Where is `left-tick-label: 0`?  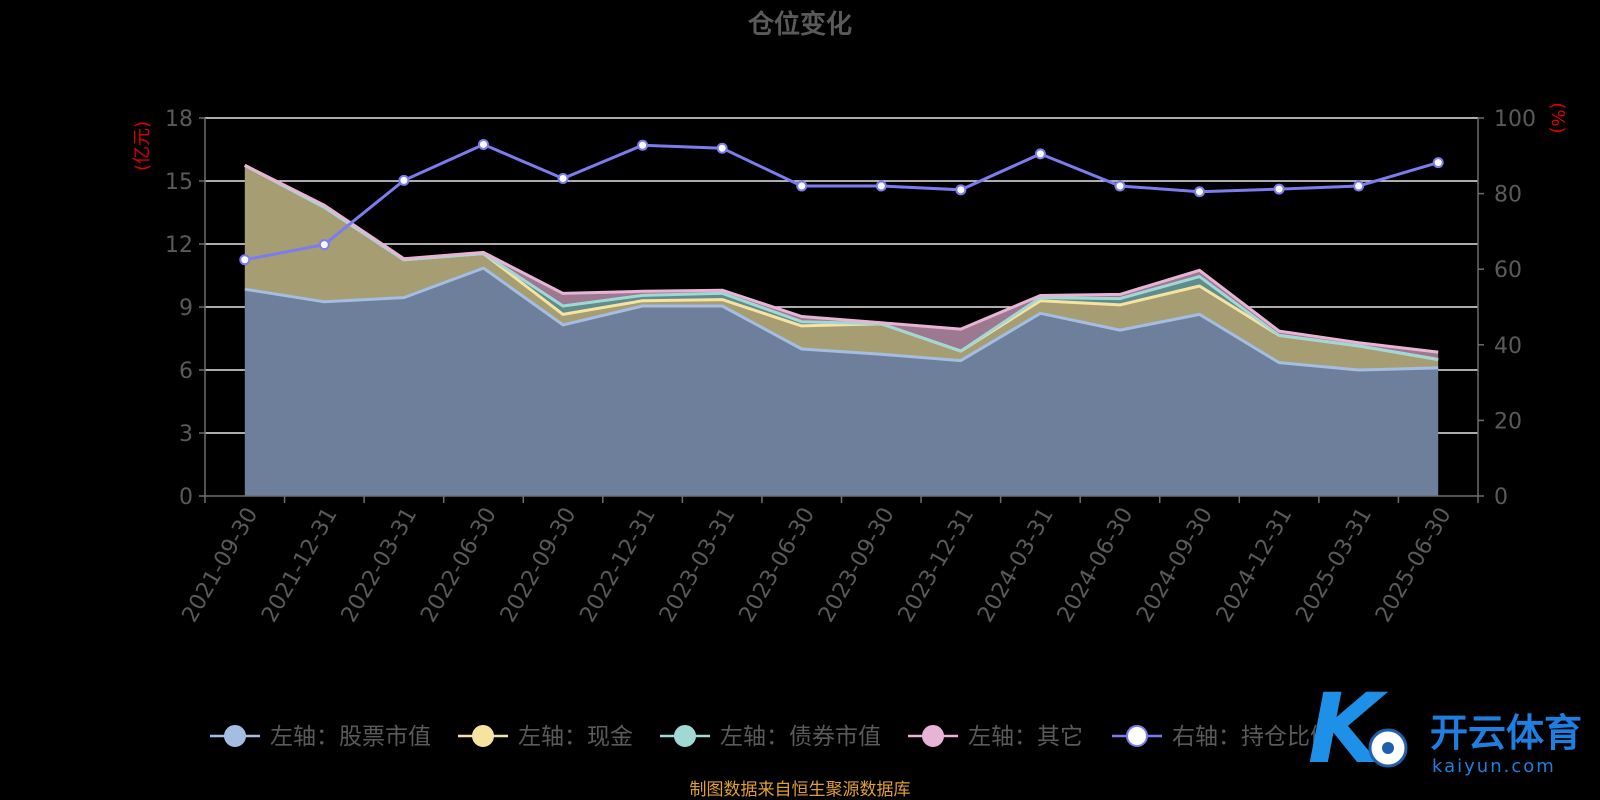 left-tick-label: 0 is located at coordinates (186, 497).